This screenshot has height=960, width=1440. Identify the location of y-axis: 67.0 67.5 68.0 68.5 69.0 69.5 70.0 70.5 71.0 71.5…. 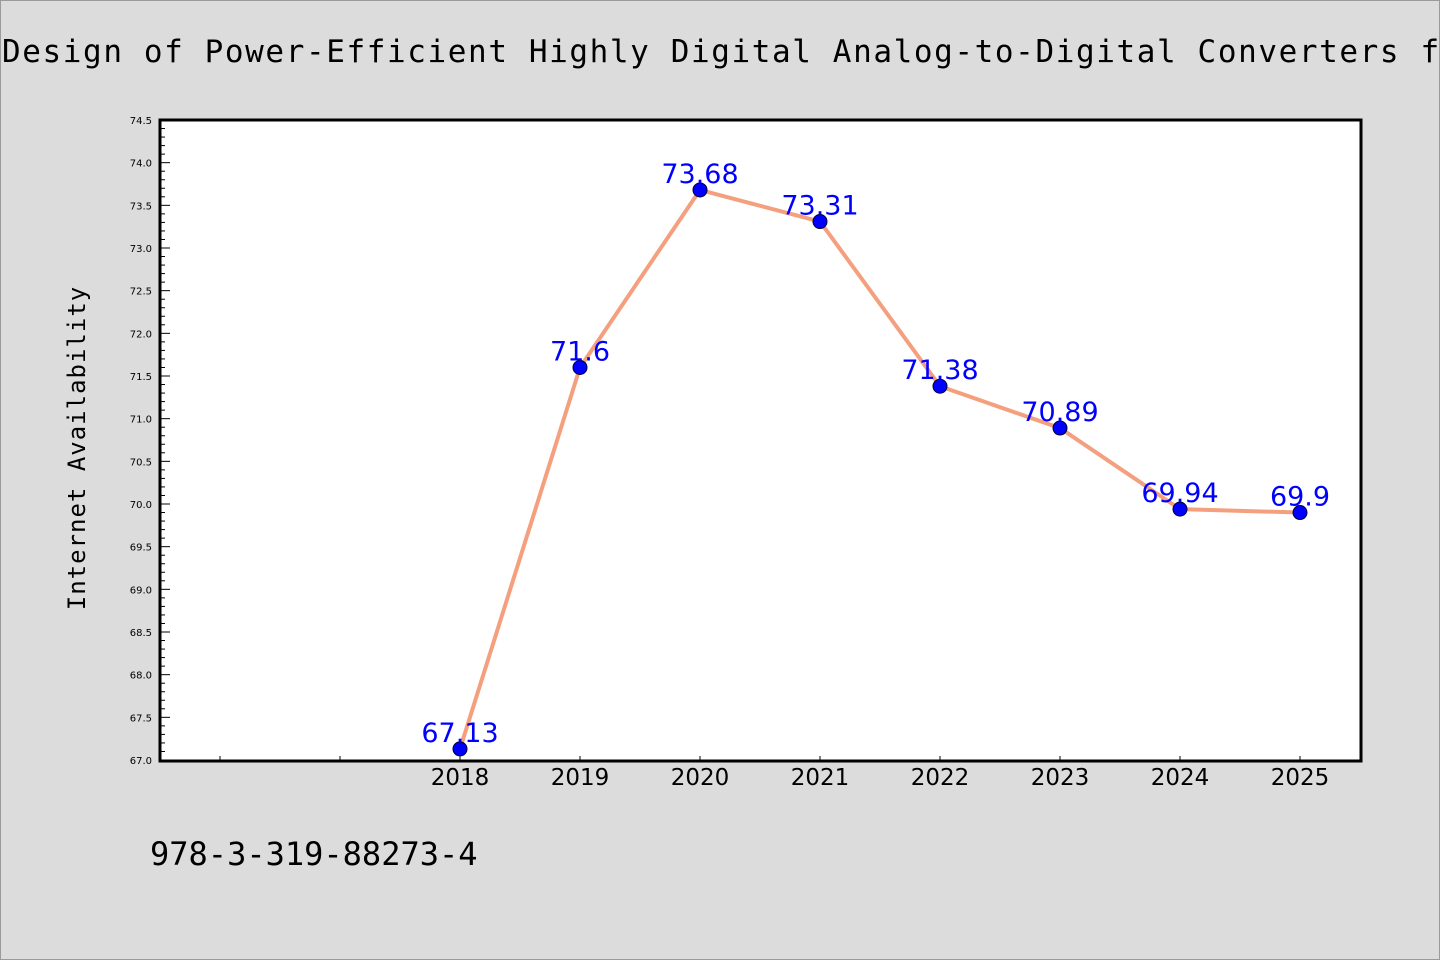
(150, 441).